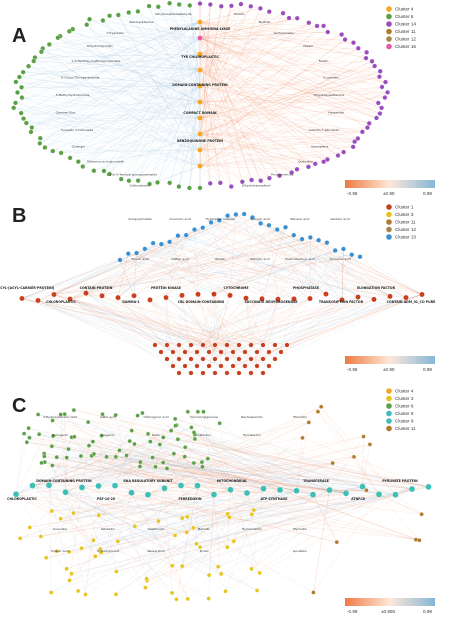 Image resolution: width=450 pixels, height=625 pixels. What do you see at coordinates (336, 113) in the screenshot?
I see `node-label: Hesperidin` at bounding box center [336, 113].